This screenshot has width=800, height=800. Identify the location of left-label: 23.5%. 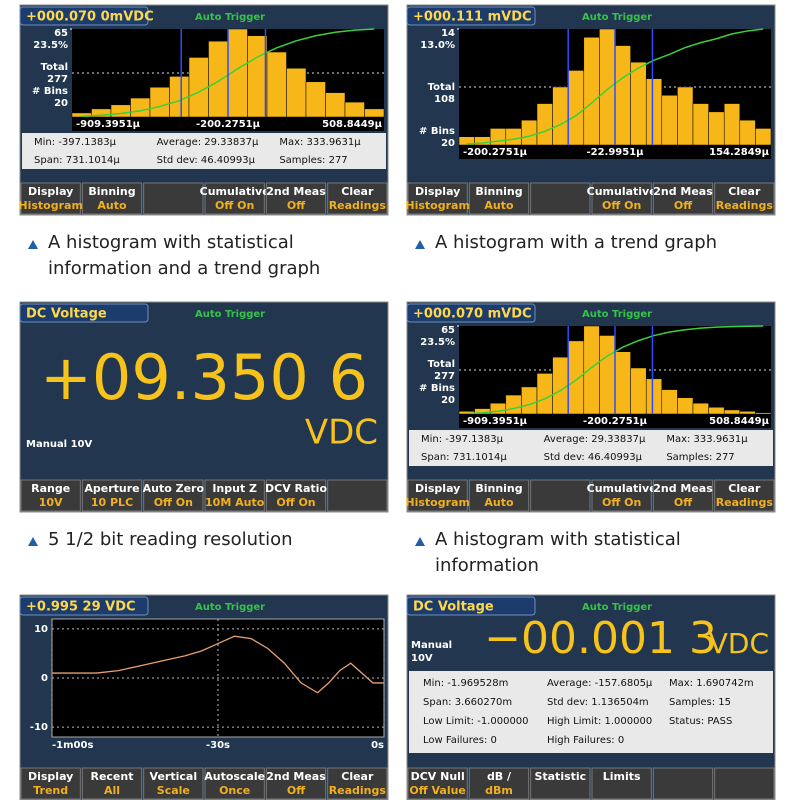
(50, 45).